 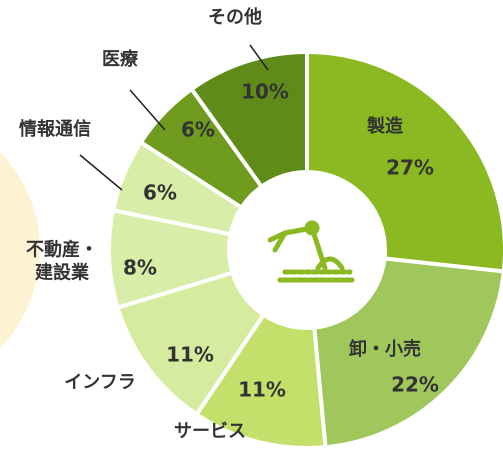 I want to click on category-label: 医療, so click(x=120, y=59).